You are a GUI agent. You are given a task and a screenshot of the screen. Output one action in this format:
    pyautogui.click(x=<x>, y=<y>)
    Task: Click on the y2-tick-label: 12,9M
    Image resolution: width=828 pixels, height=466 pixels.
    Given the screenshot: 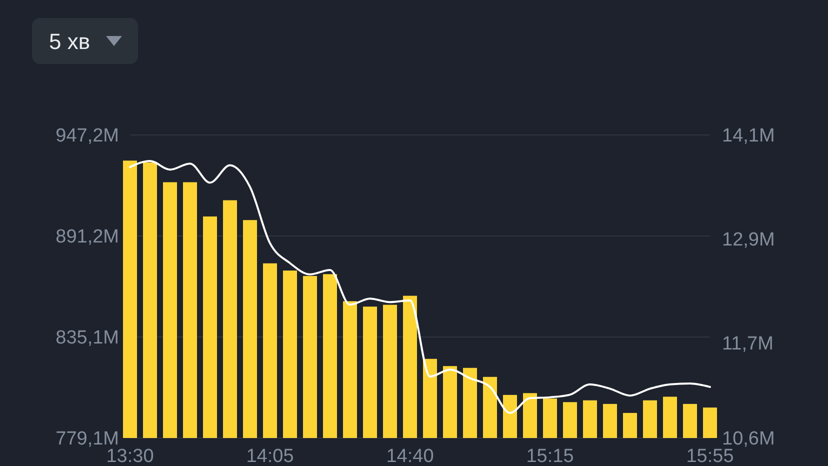 What is the action you would take?
    pyautogui.click(x=748, y=240)
    